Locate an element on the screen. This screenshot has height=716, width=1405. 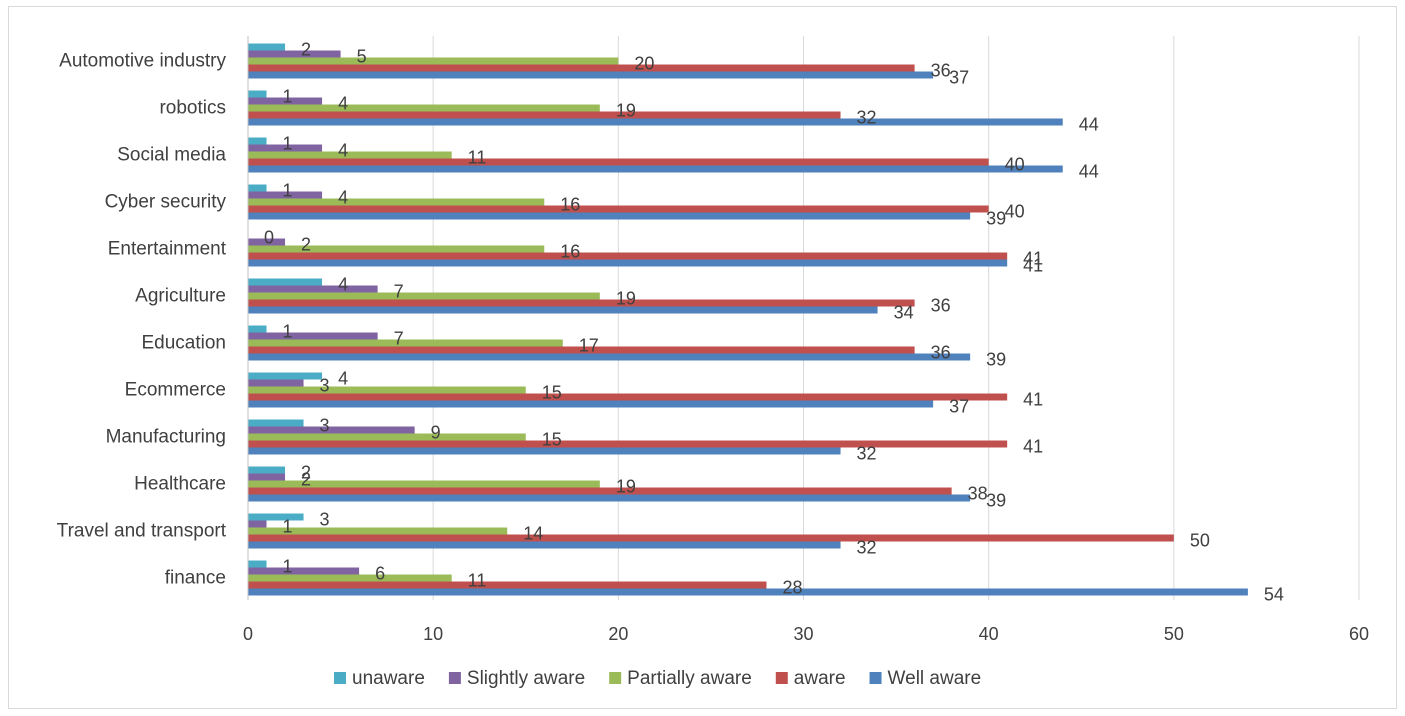
data-label-aware-healthcare: 38 is located at coordinates (978, 494).